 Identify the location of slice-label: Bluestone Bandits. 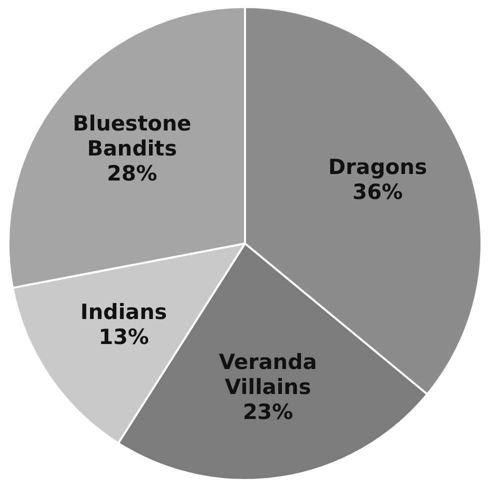
(132, 135).